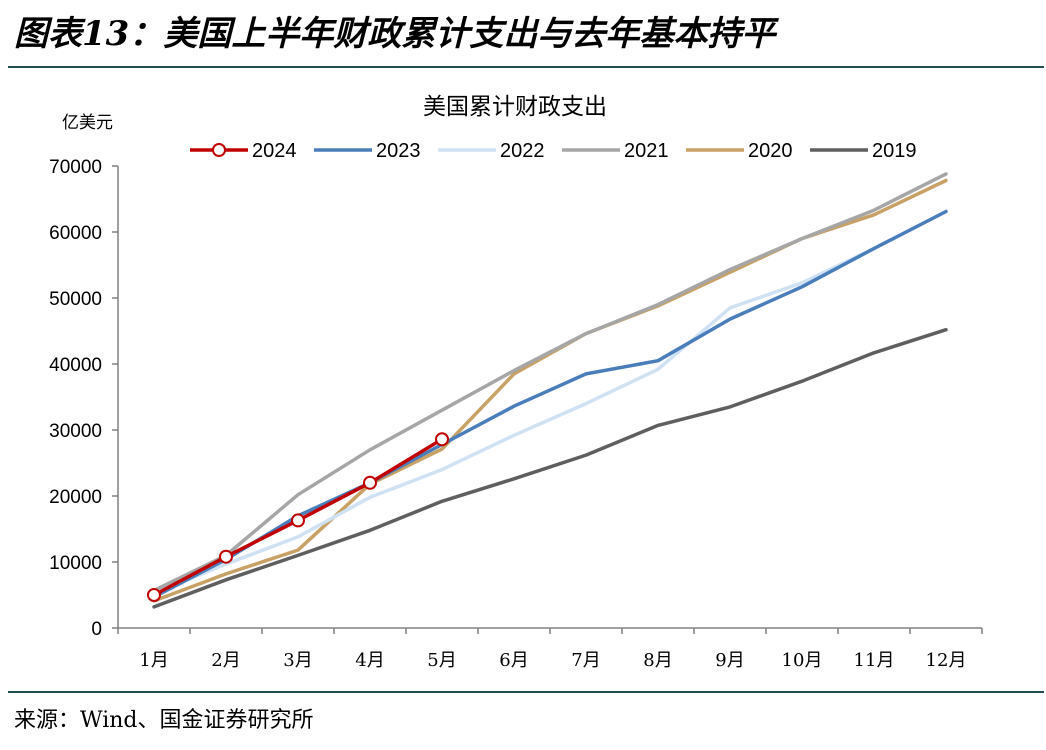  What do you see at coordinates (75, 167) in the screenshot?
I see `y-tick-label: 70000` at bounding box center [75, 167].